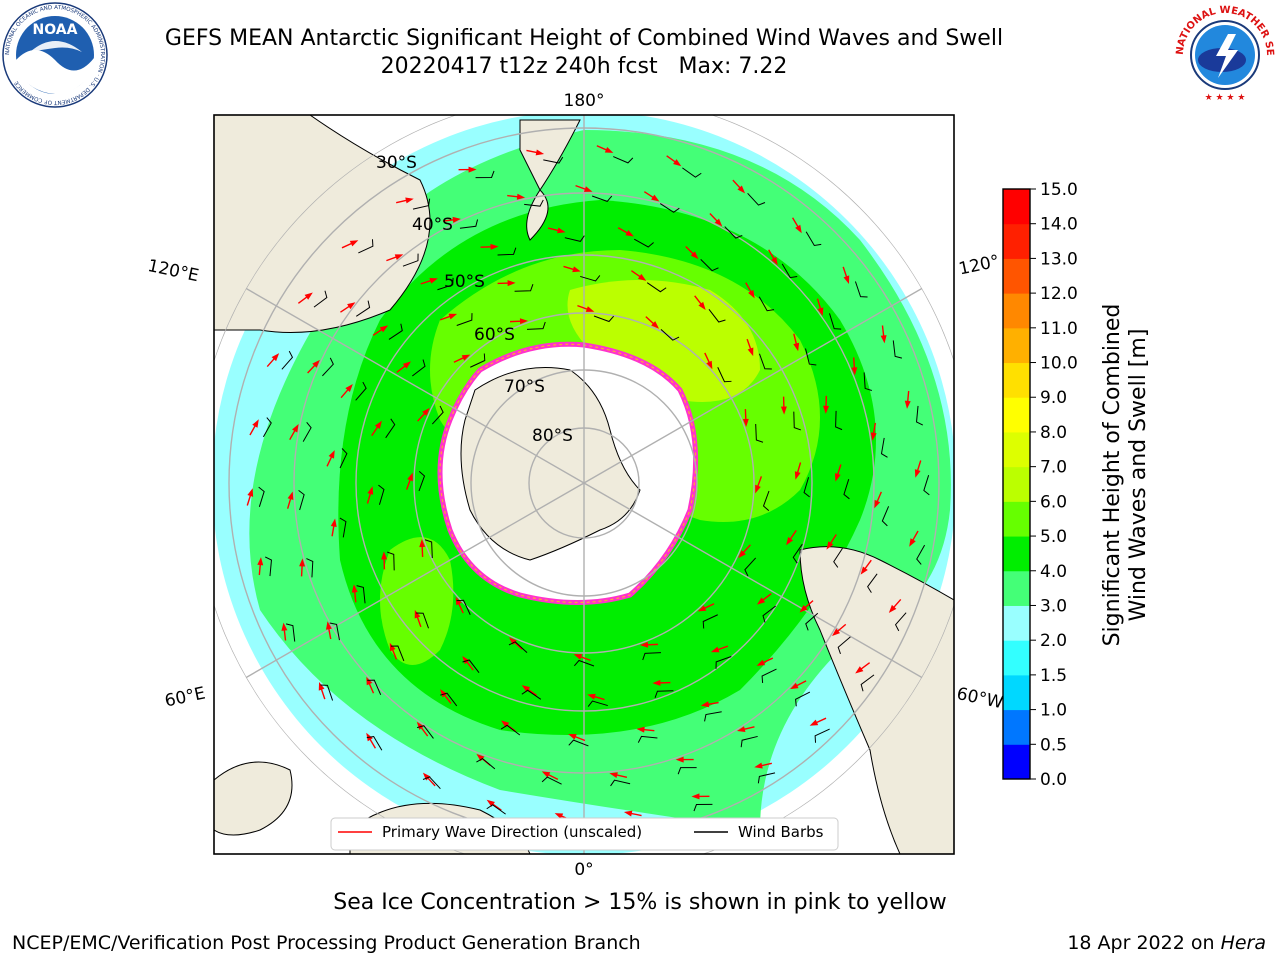 Image resolution: width=1280 pixels, height=960 pixels. I want to click on africa-land, so click(253, 798).